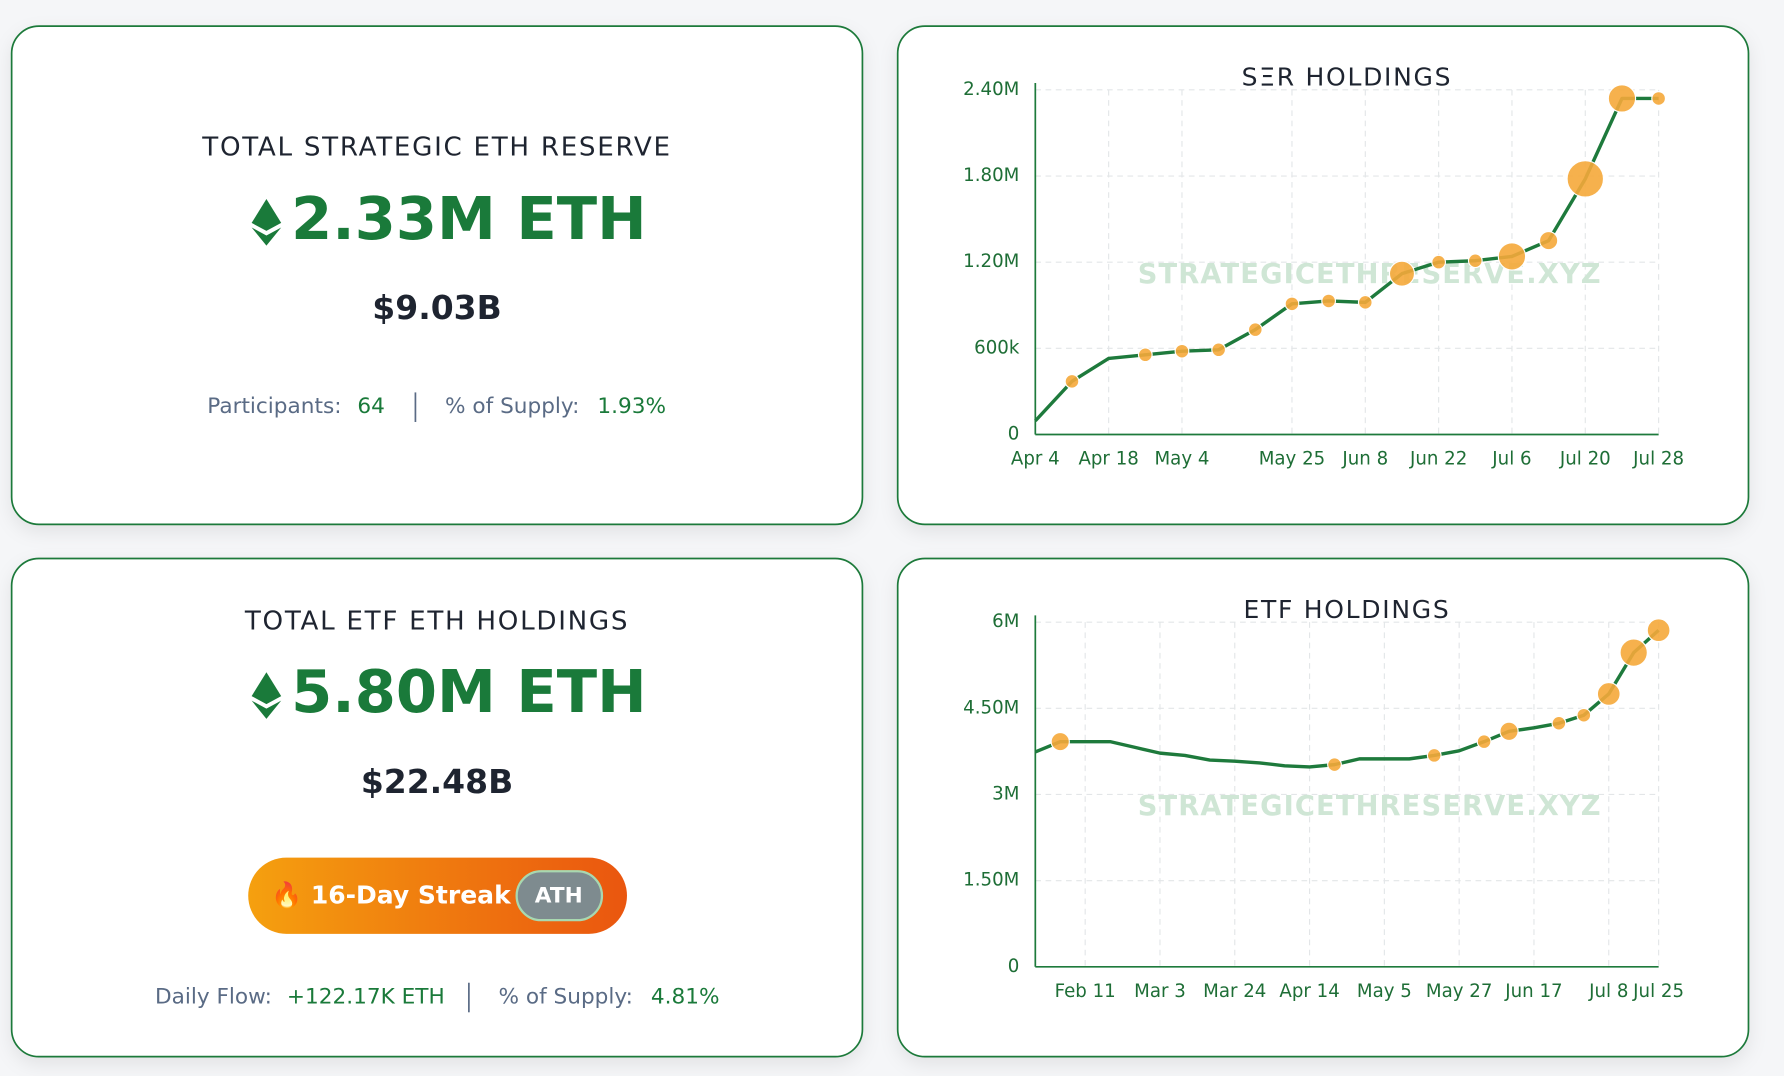 Image resolution: width=1784 pixels, height=1076 pixels. What do you see at coordinates (1511, 459) in the screenshot?
I see `x-tick-label: Jul 6` at bounding box center [1511, 459].